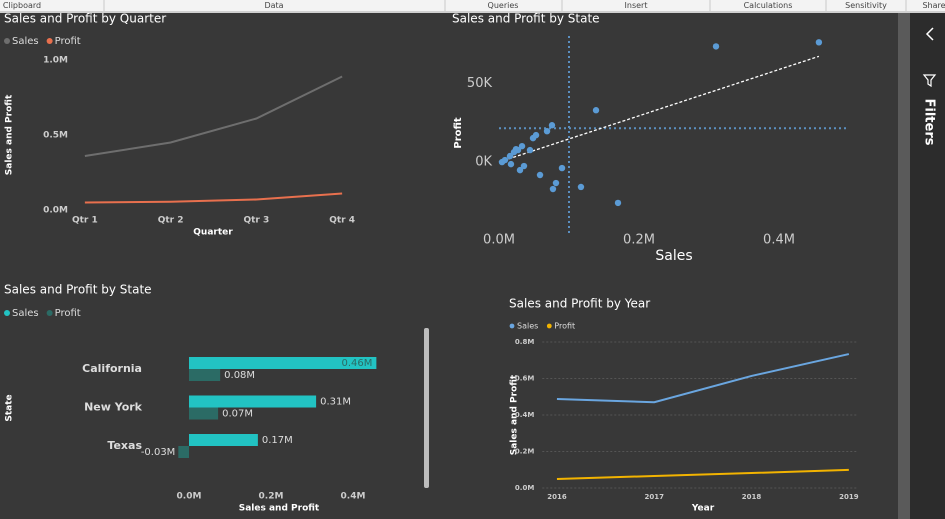  I want to click on category-label: Texas, so click(124, 445).